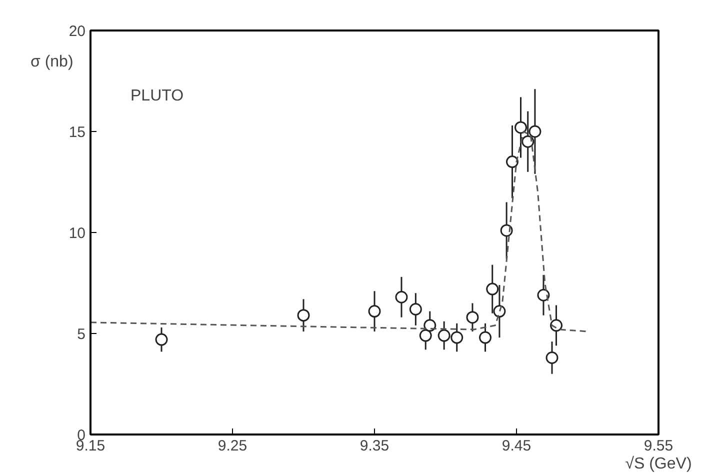 This screenshot has width=703, height=475. What do you see at coordinates (77, 31) in the screenshot?
I see `y-tick-label: 20` at bounding box center [77, 31].